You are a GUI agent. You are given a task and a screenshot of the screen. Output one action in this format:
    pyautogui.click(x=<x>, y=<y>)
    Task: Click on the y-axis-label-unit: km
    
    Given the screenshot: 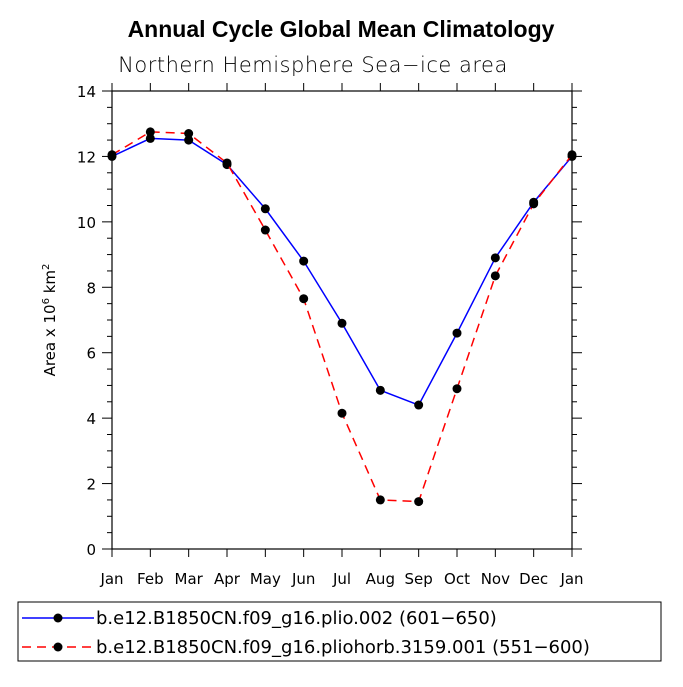 What is the action you would take?
    pyautogui.click(x=50, y=284)
    